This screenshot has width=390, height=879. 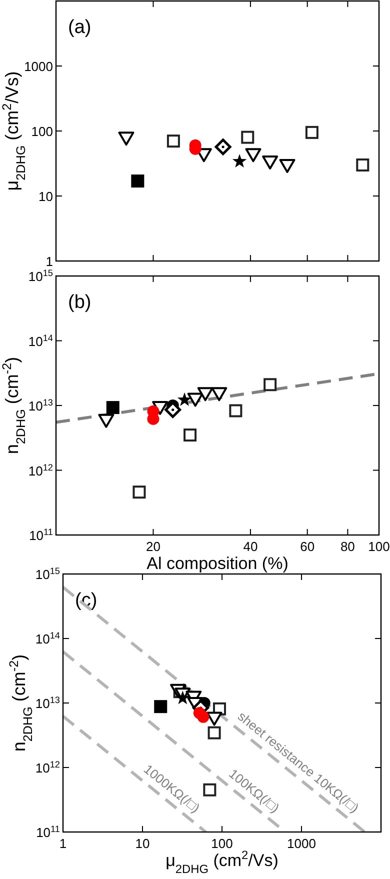 What do you see at coordinates (80, 27) in the screenshot?
I see `annotation: (a)` at bounding box center [80, 27].